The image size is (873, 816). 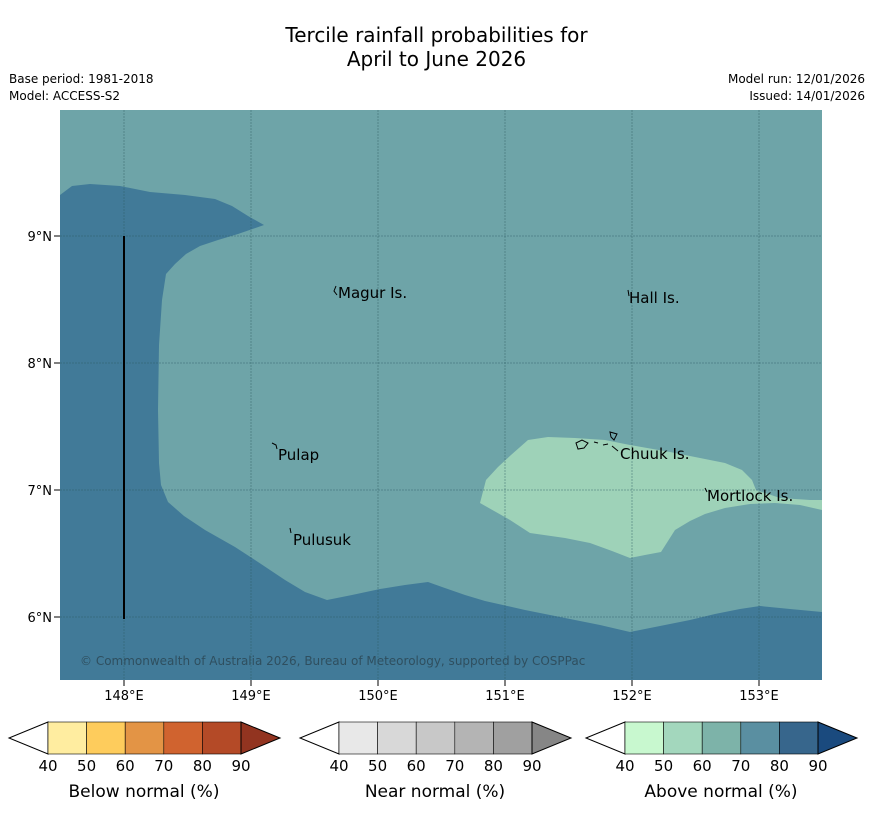 I want to click on cbar-below-tick: 60, so click(x=125, y=766).